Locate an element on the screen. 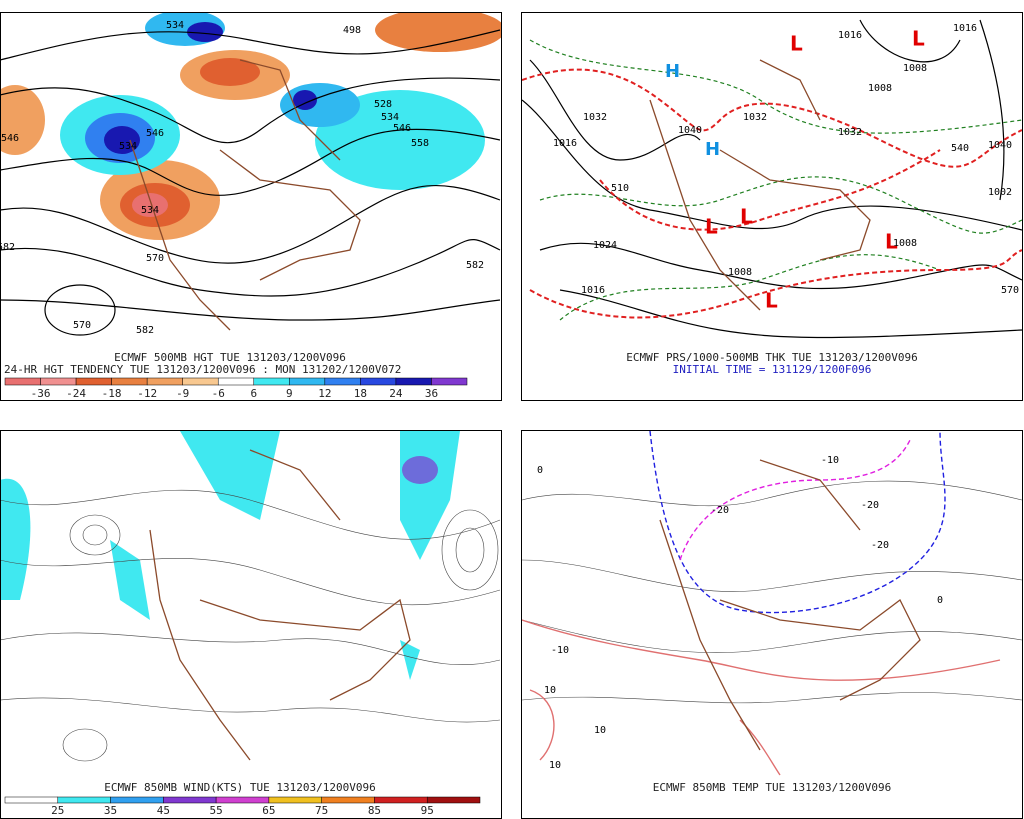  panel-subtitle: INITIAL TIME = 131129/1200F096 is located at coordinates (772, 369).